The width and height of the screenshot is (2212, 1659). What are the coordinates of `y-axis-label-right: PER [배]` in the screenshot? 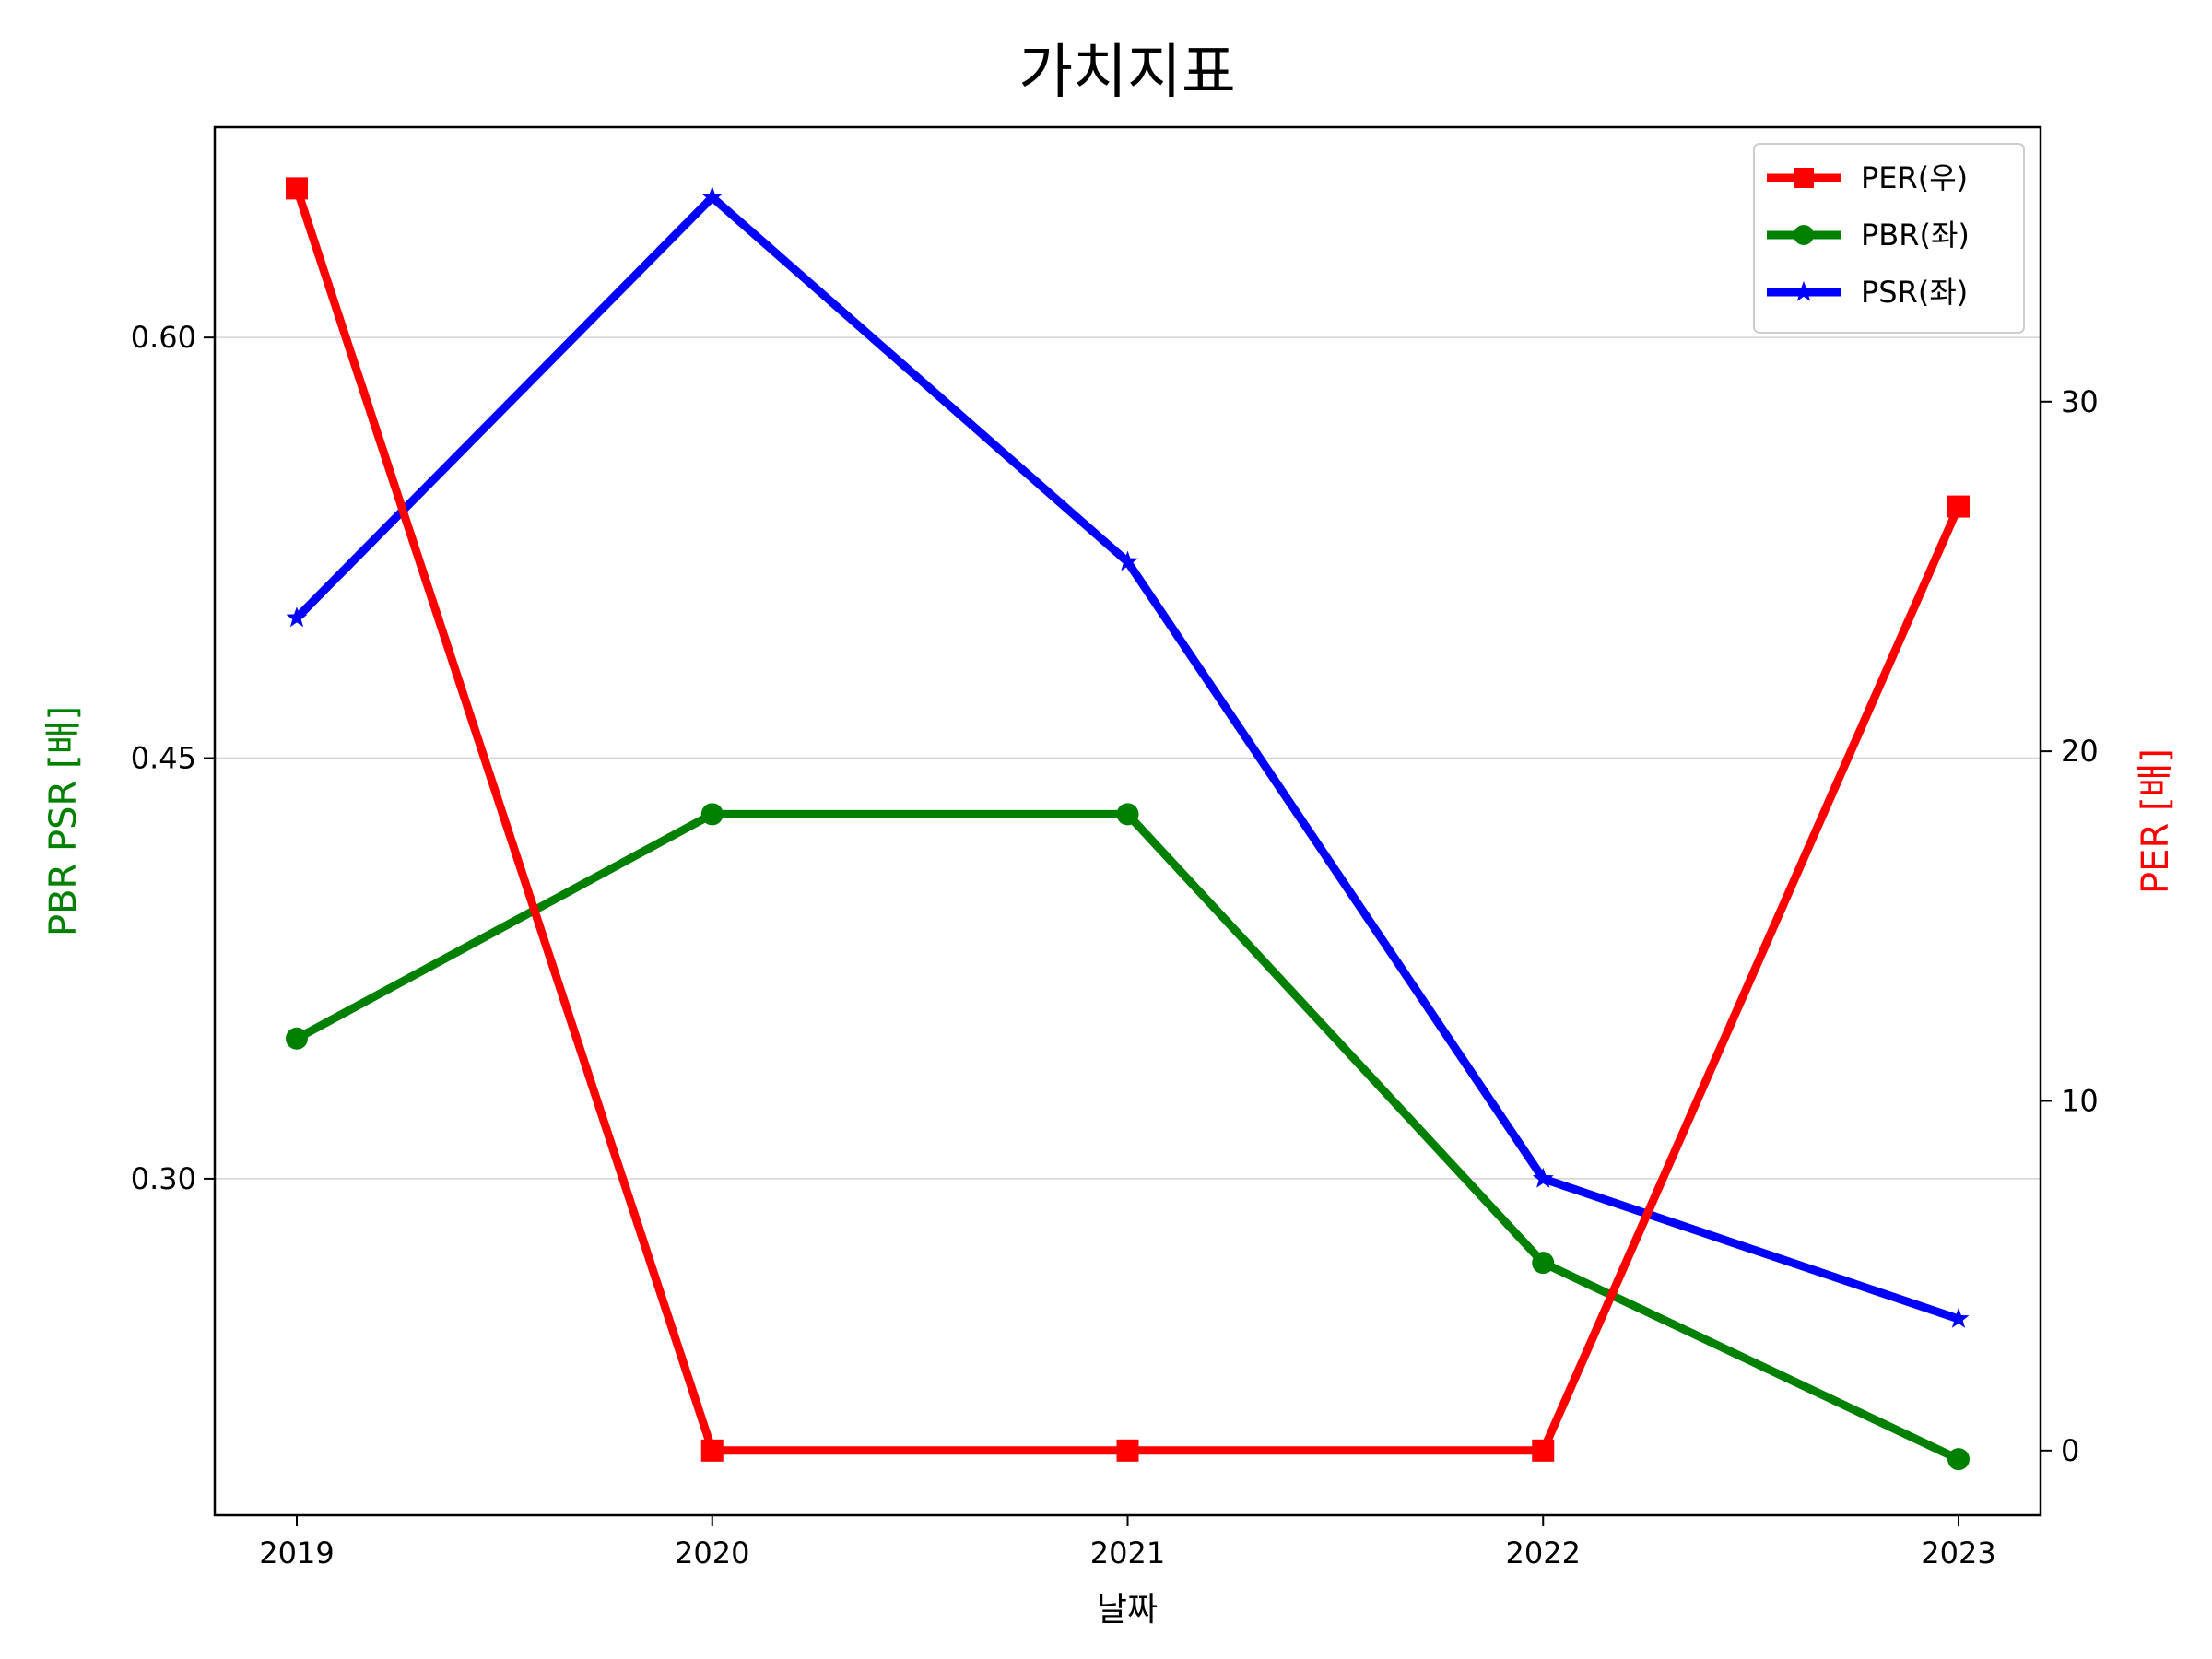 It's located at (2156, 821).